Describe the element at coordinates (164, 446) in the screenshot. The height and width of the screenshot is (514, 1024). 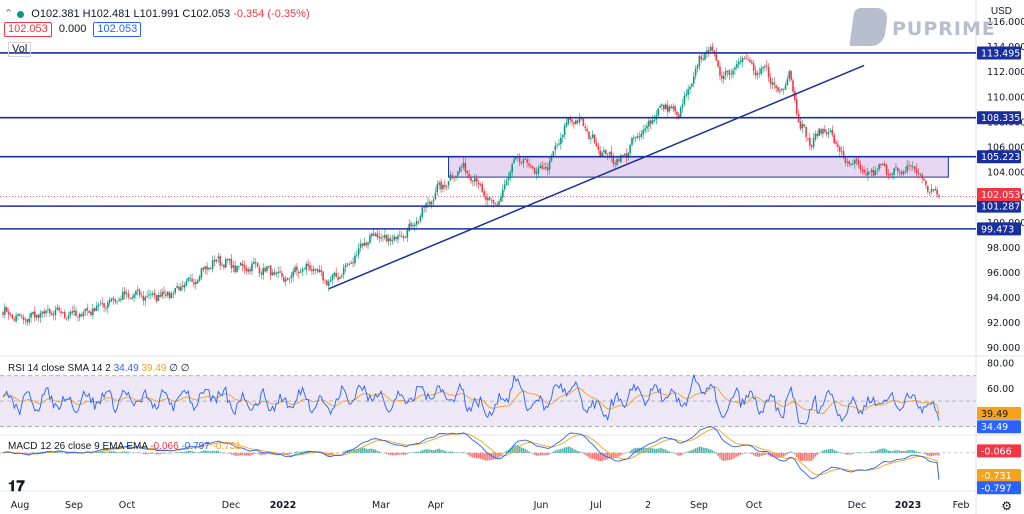
I see `macd-histogram-legend-value: -0.066` at that location.